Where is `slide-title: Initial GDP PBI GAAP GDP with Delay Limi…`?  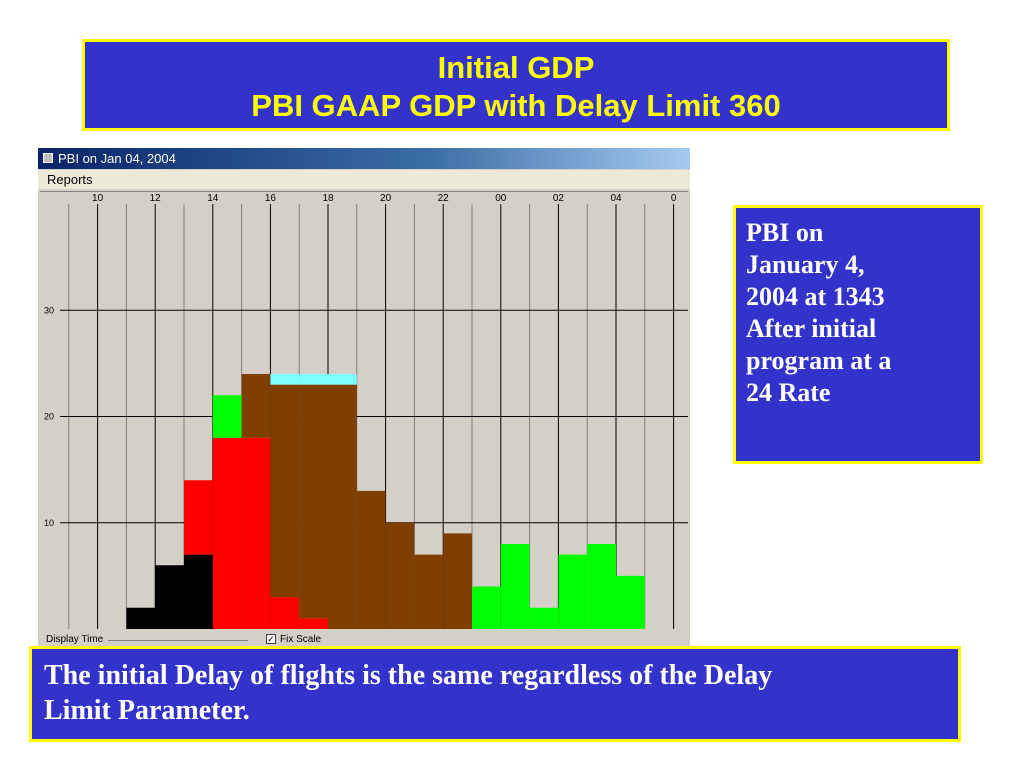 slide-title: Initial GDP PBI GAAP GDP with Delay Limi… is located at coordinates (516, 85).